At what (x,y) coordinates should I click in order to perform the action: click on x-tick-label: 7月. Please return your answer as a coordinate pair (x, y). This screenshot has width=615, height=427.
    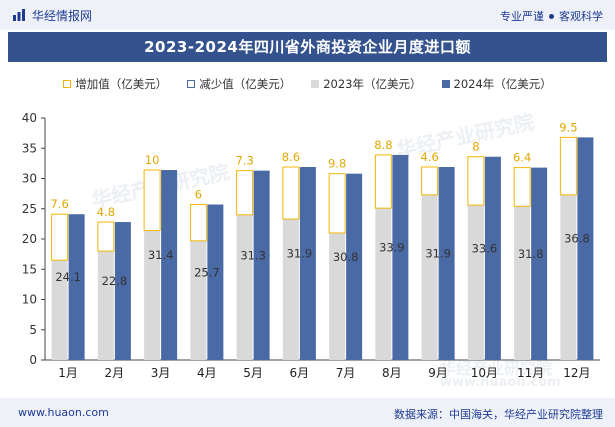
    Looking at the image, I should click on (346, 373).